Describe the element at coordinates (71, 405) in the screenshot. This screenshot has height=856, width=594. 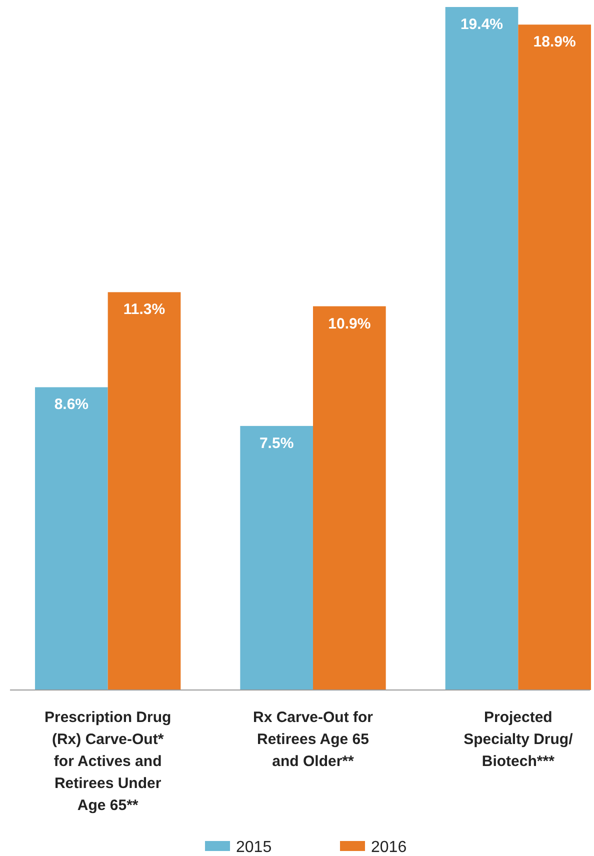
I see `data-label: 8.6%` at that location.